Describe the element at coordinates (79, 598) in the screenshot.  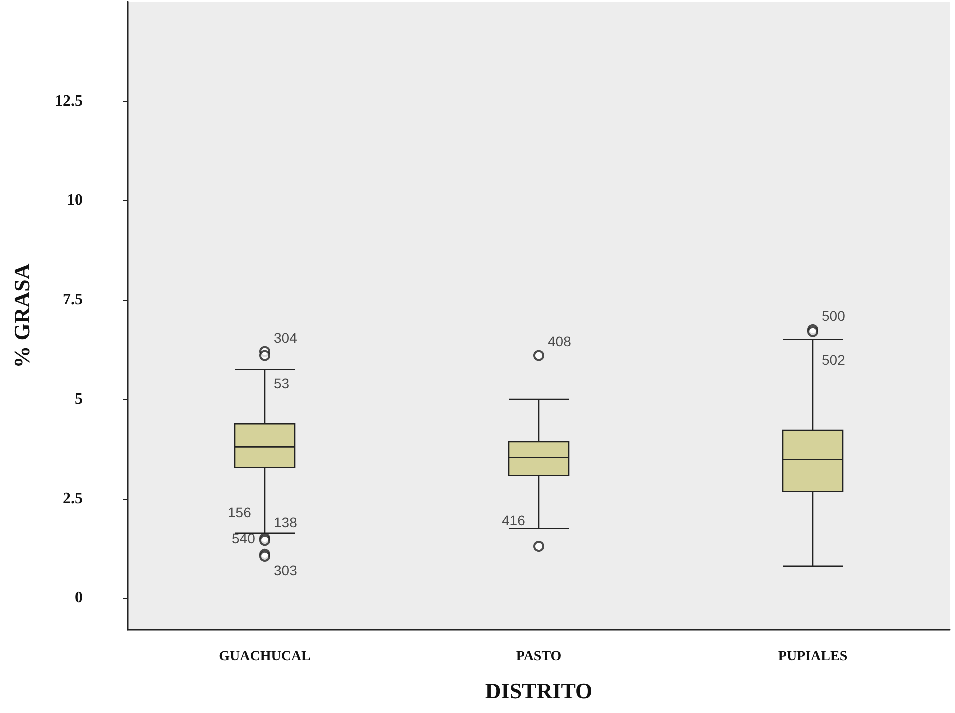
I see `y-tick-label: 0` at that location.